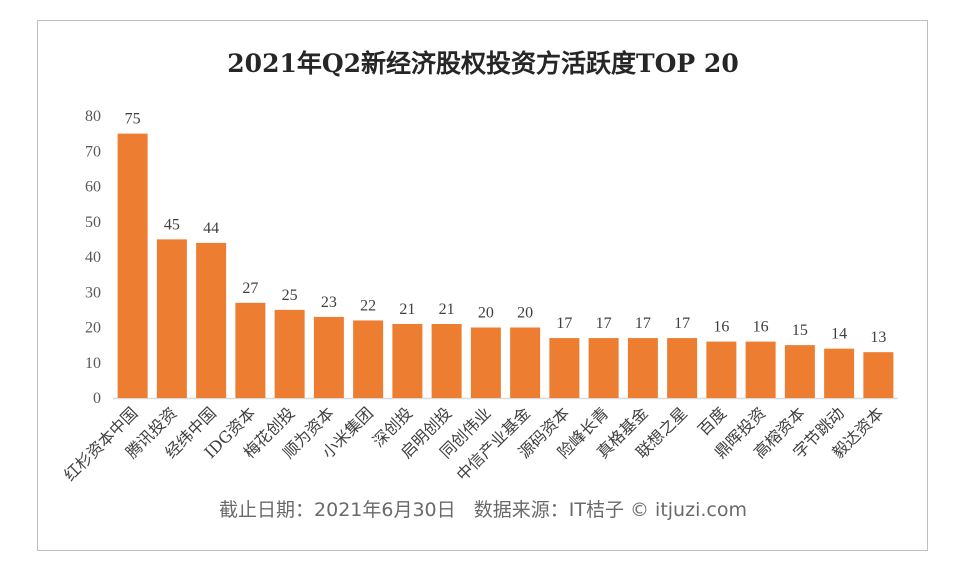 The width and height of the screenshot is (971, 571). Describe the element at coordinates (172, 224) in the screenshot. I see `data-label: 45` at that location.